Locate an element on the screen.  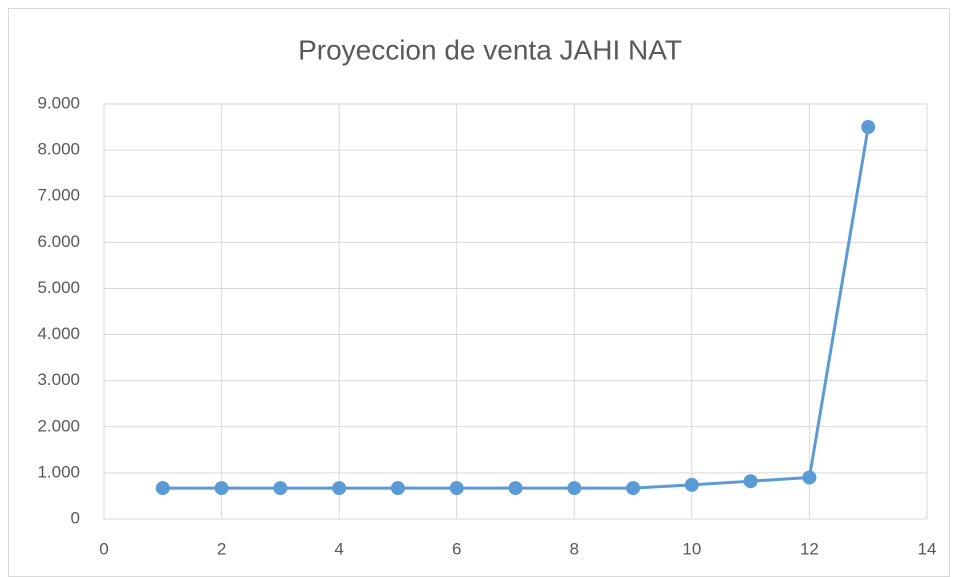
x-tick-label: 6 is located at coordinates (456, 548).